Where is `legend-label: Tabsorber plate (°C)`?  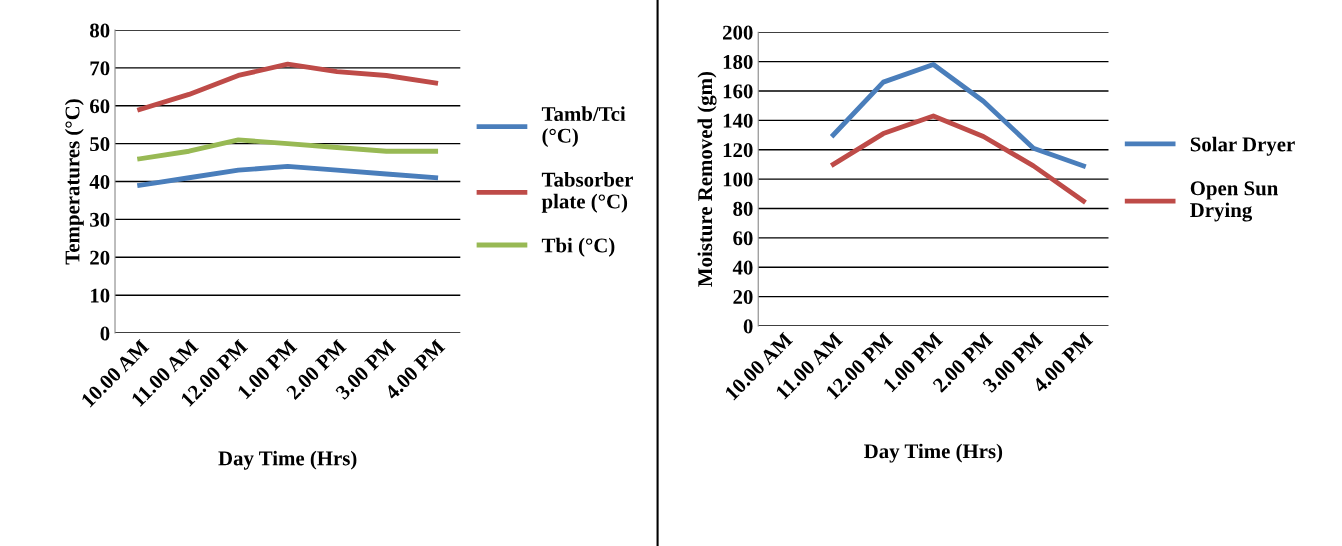
legend-label: Tabsorber plate (°C) is located at coordinates (587, 192).